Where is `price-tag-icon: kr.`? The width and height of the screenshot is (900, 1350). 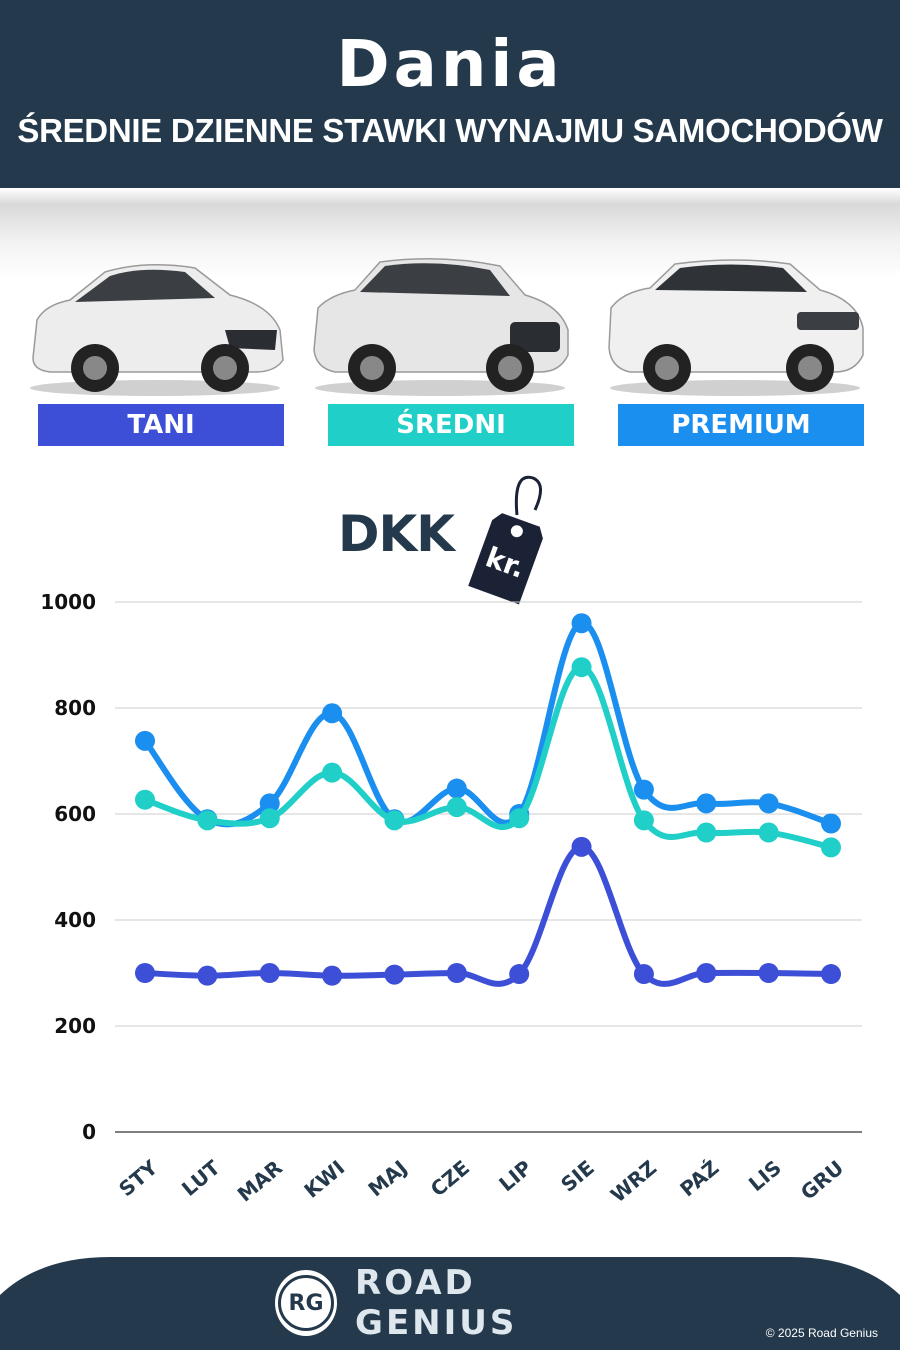
price-tag-icon: kr. is located at coordinates (505, 540).